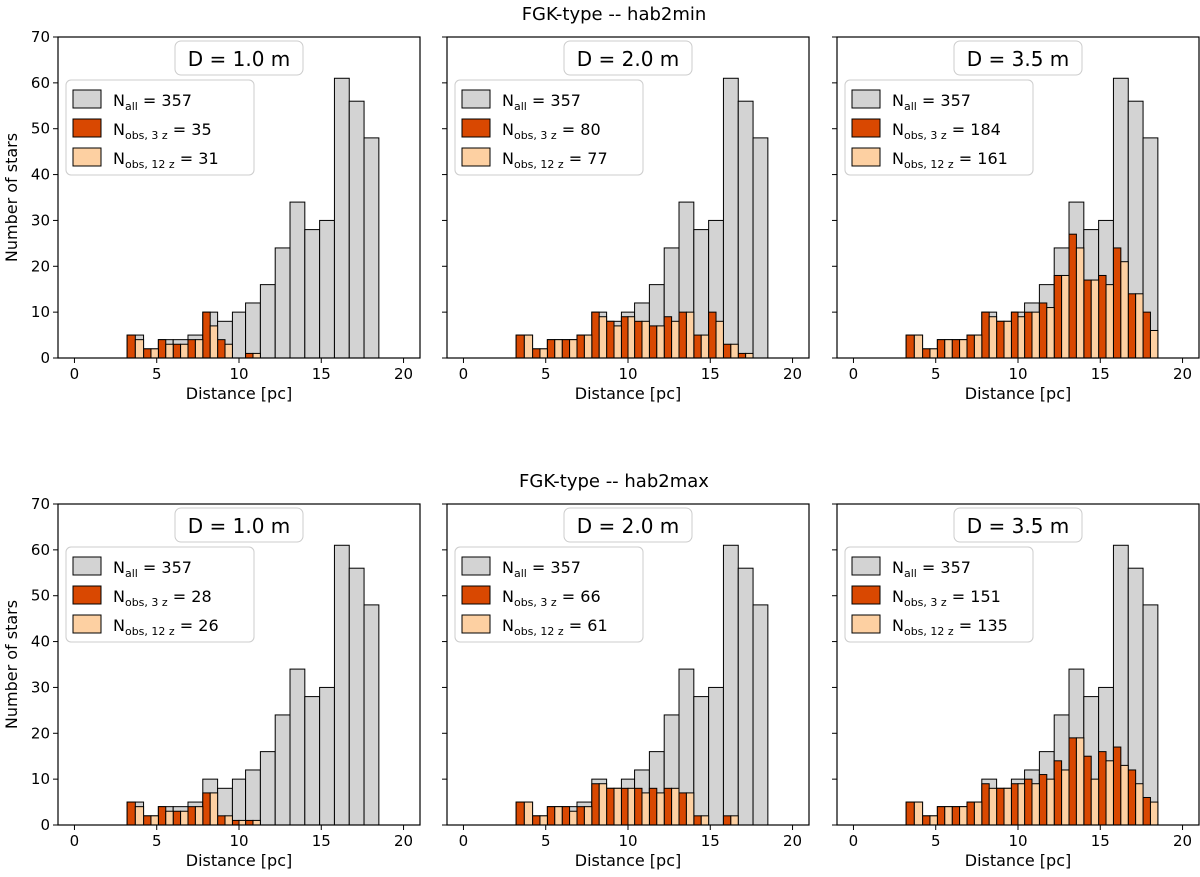  I want to click on legend-box, so click(939, 127).